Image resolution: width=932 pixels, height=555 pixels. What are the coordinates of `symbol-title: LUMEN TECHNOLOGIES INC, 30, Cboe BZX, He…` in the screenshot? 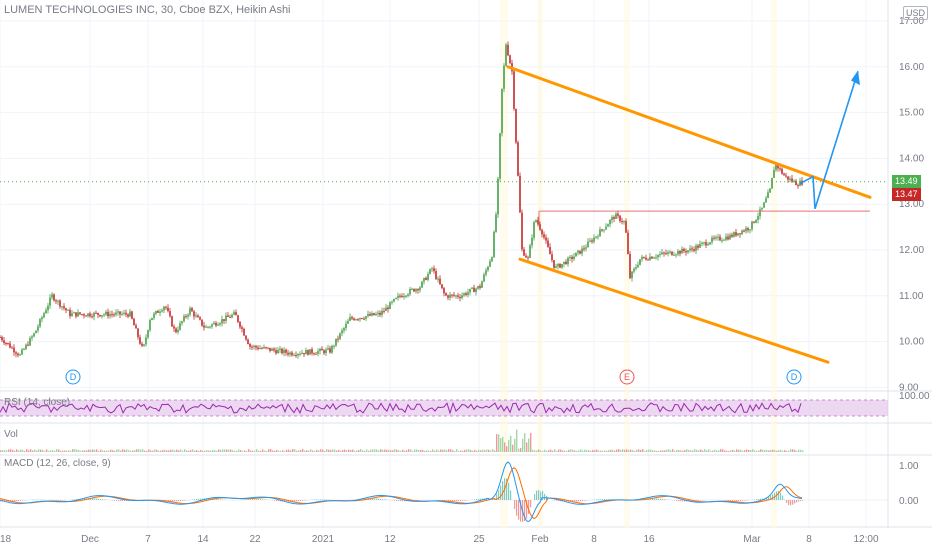 It's located at (147, 10).